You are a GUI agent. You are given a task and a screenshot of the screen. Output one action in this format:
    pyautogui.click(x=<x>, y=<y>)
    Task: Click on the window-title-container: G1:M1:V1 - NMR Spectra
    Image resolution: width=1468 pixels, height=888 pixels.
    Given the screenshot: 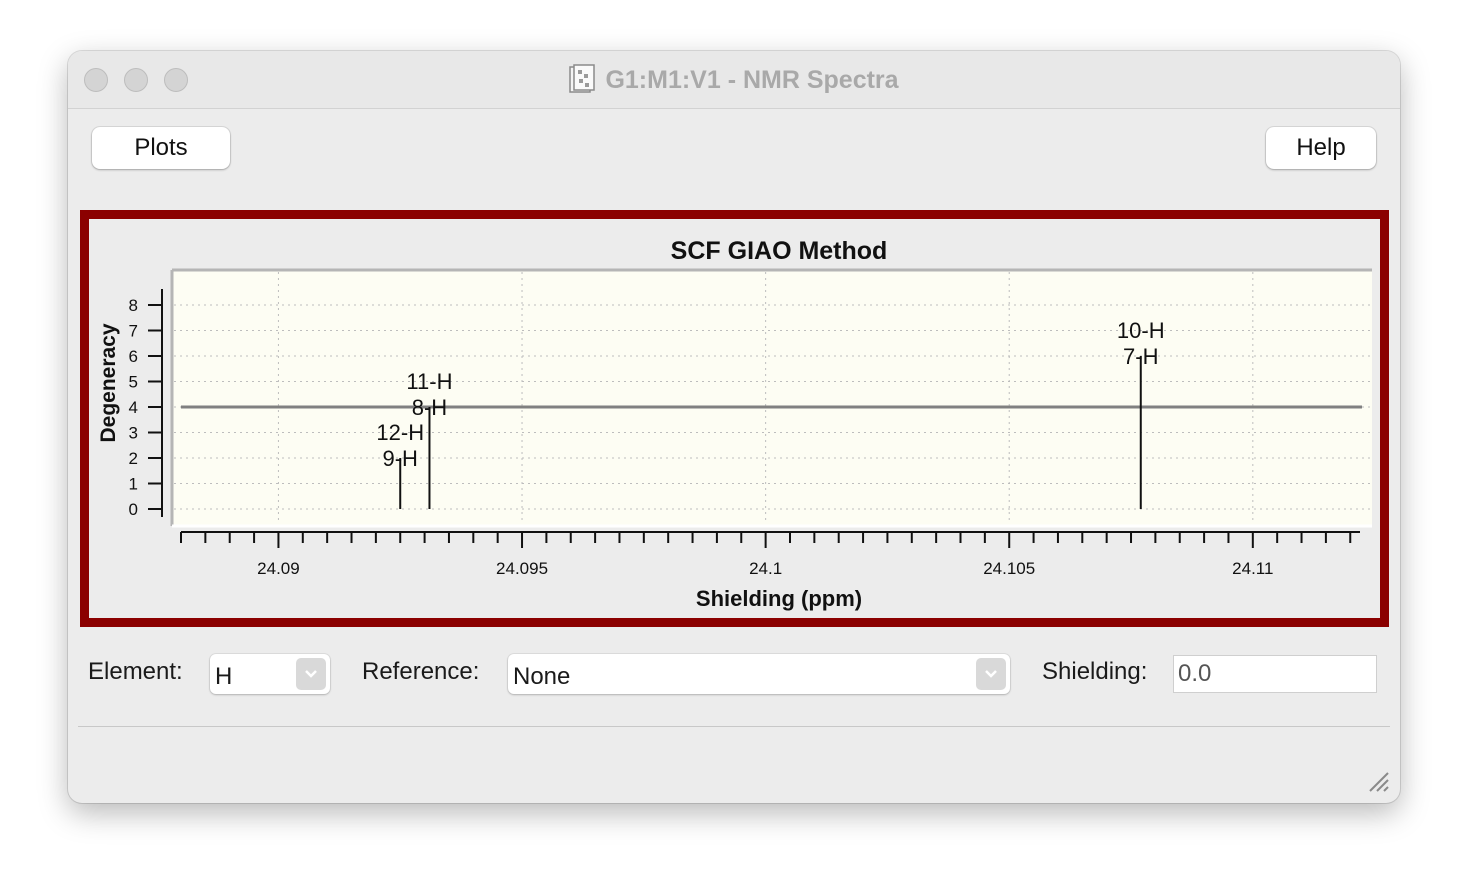 What is the action you would take?
    pyautogui.click(x=734, y=79)
    